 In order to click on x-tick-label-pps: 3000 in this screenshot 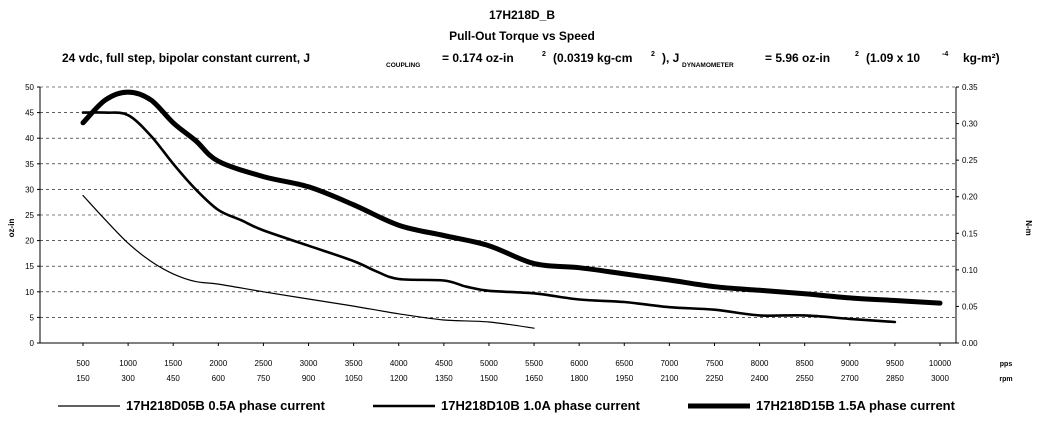, I will do `click(309, 363)`.